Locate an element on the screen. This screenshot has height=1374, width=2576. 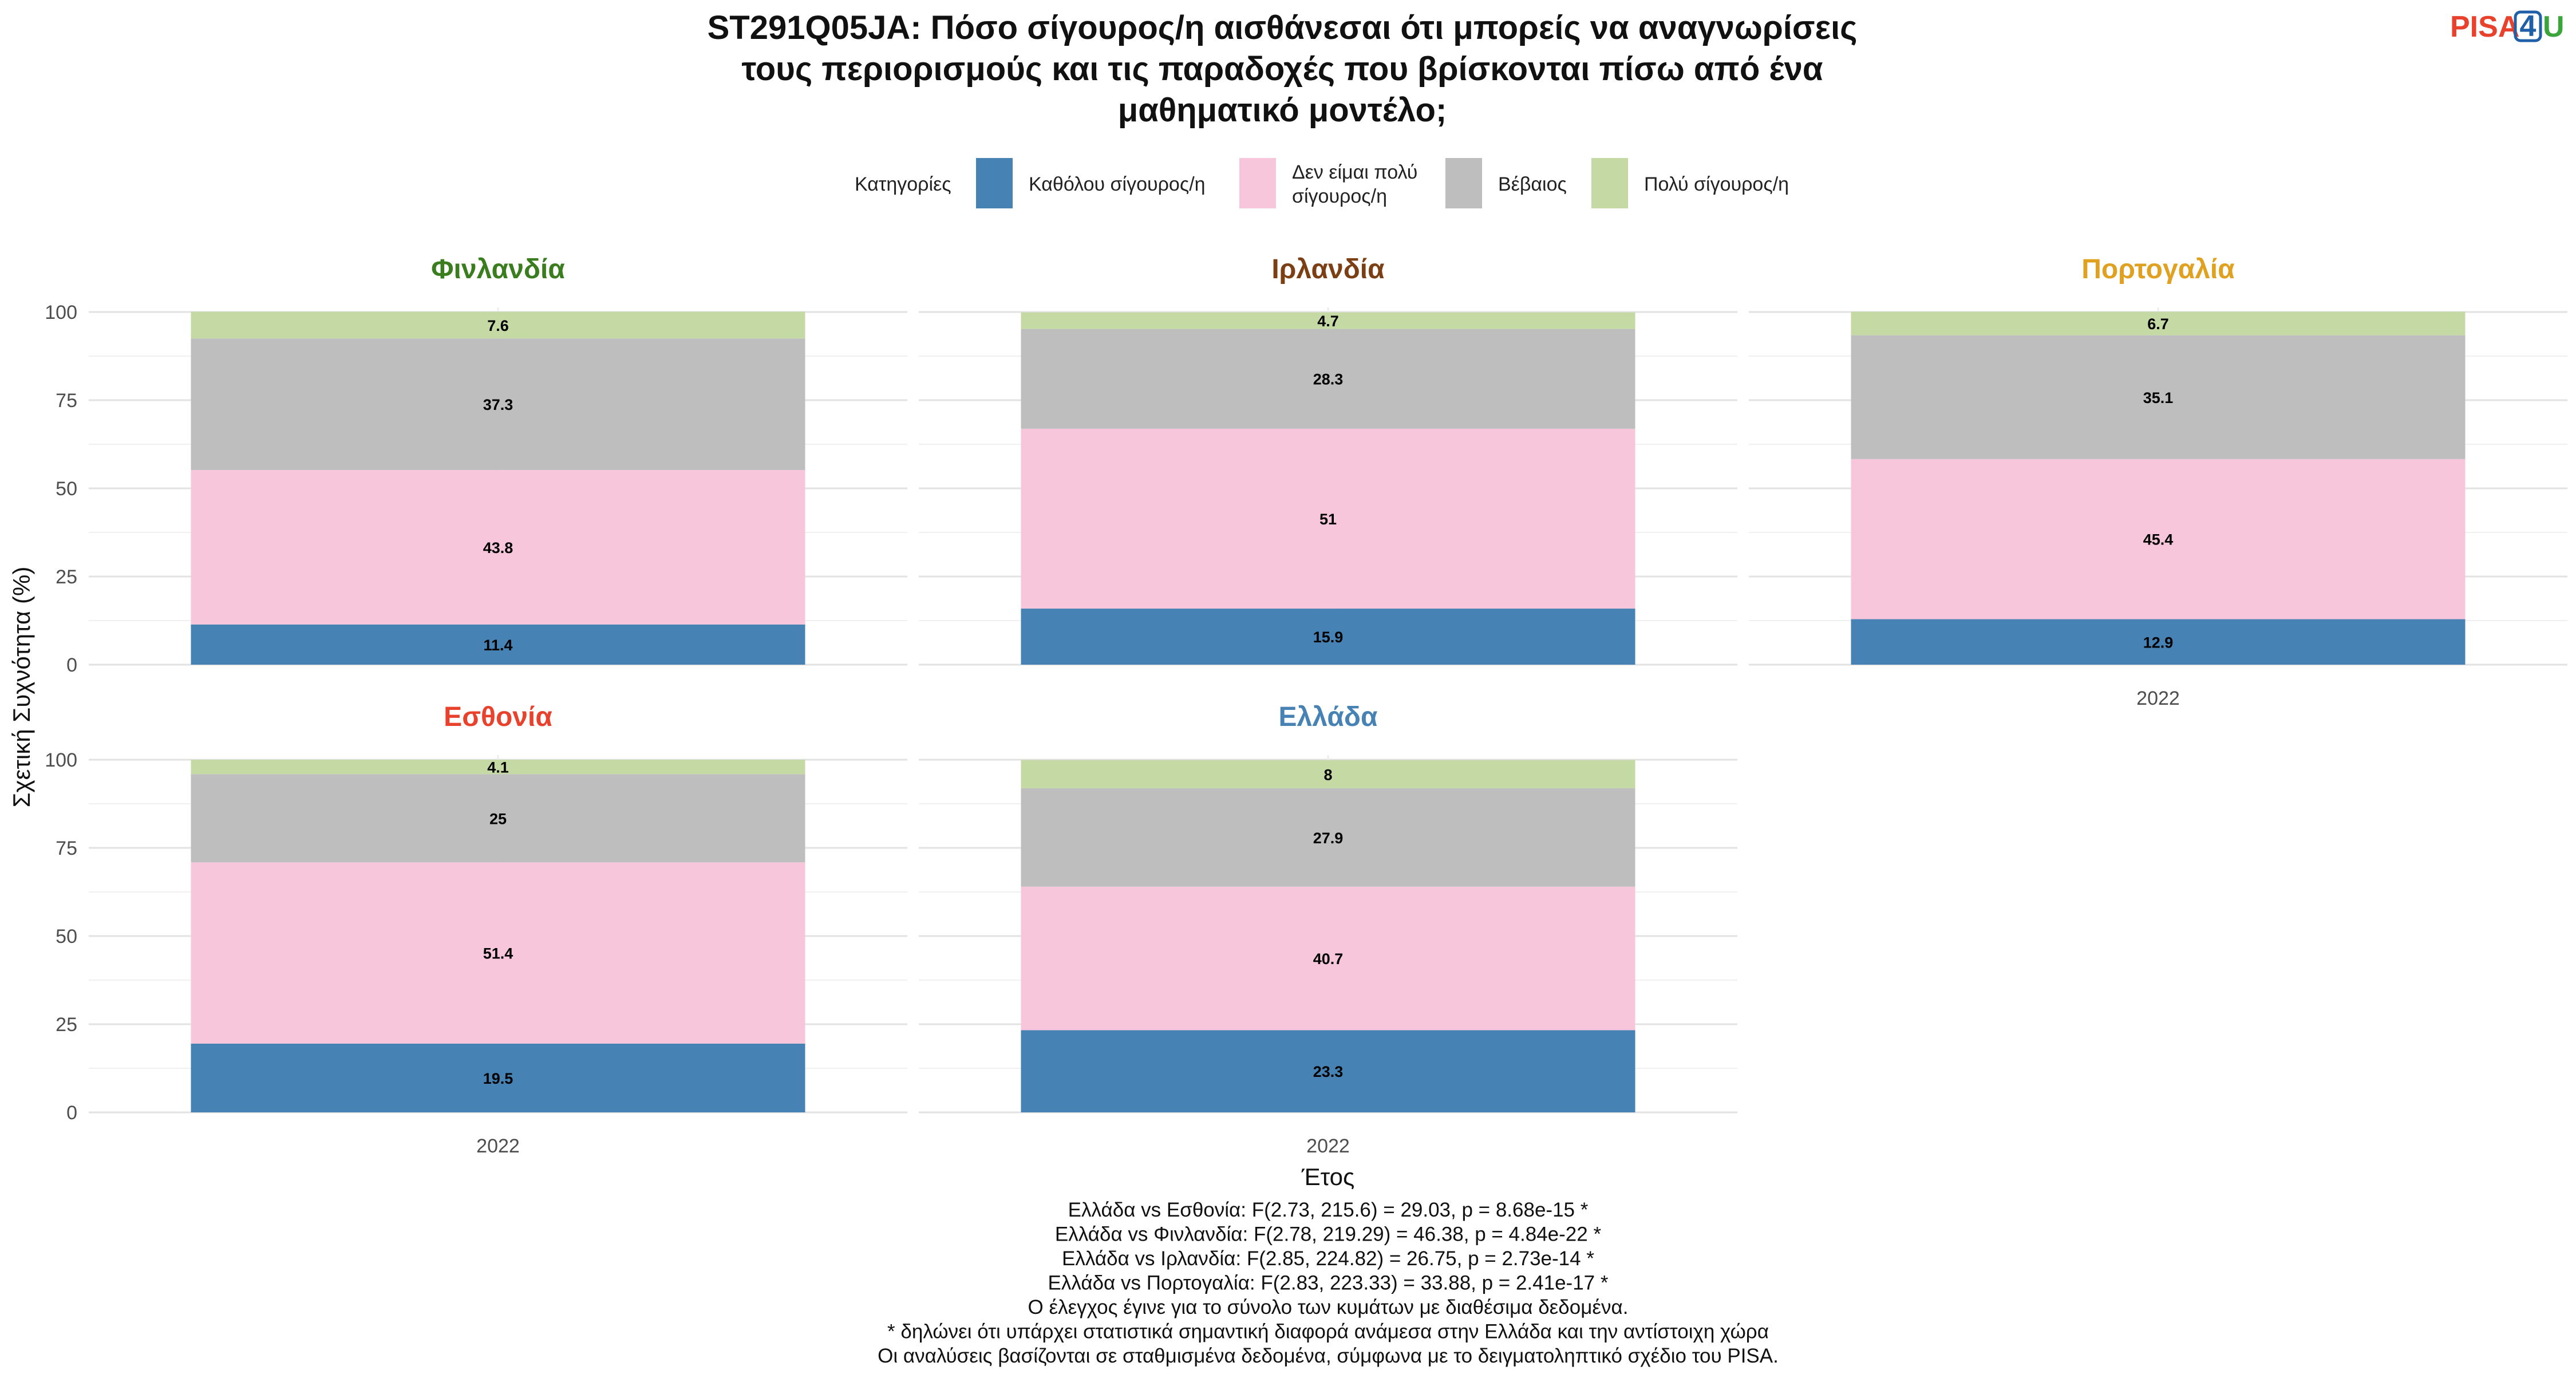
x-axis-title: Έτος is located at coordinates (1328, 1176).